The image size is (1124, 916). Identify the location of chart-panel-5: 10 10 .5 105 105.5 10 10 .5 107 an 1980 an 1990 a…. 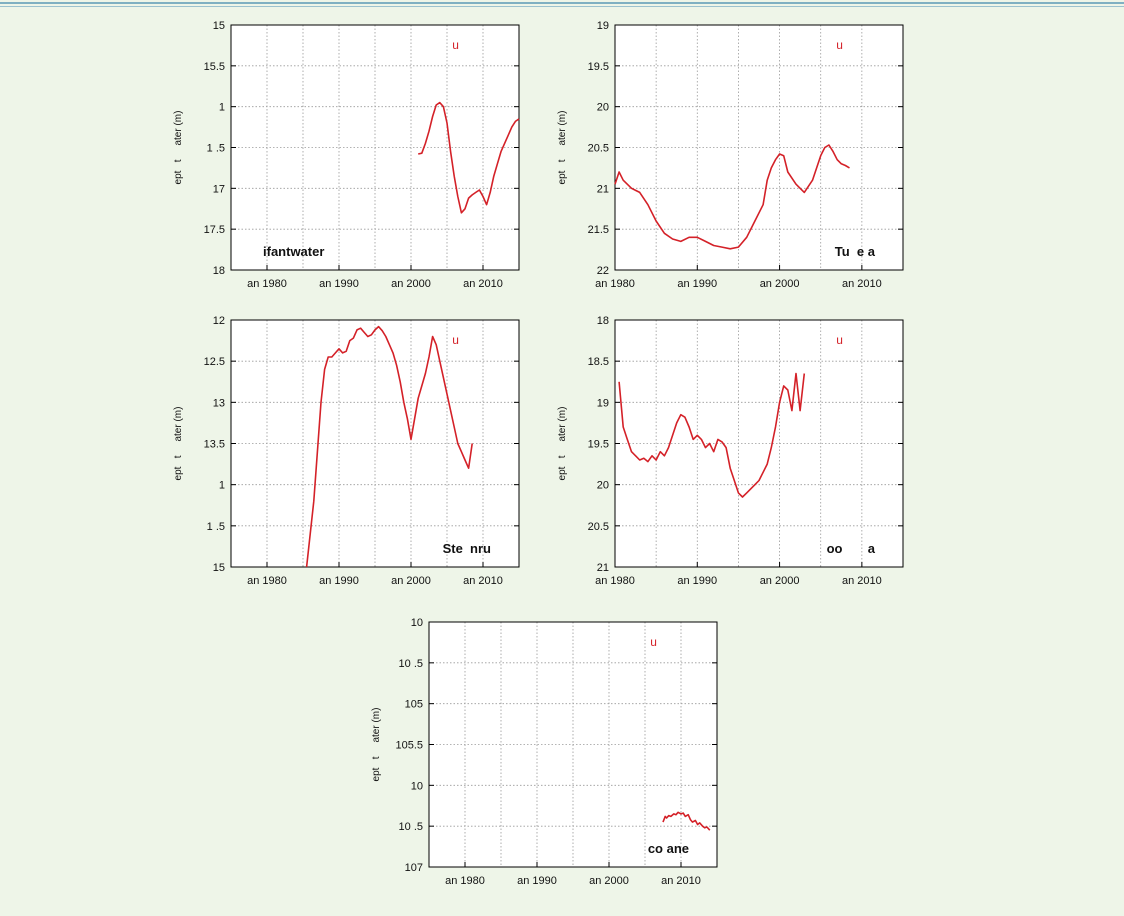
(544, 752).